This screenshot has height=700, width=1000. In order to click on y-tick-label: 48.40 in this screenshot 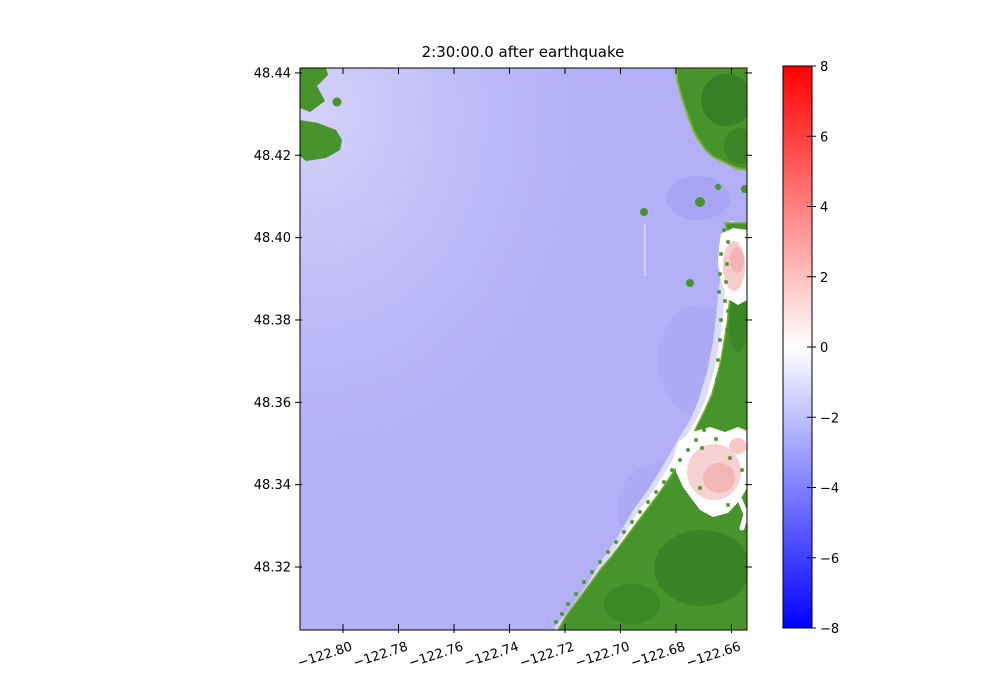, I will do `click(272, 238)`.